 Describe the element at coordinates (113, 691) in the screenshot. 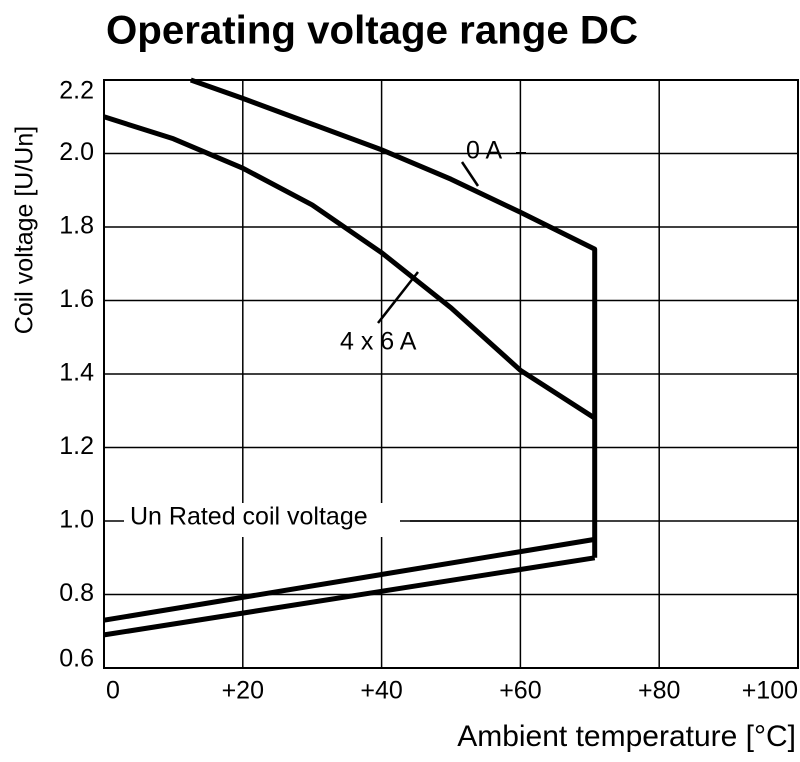

I see `x-tick-label: 0` at that location.